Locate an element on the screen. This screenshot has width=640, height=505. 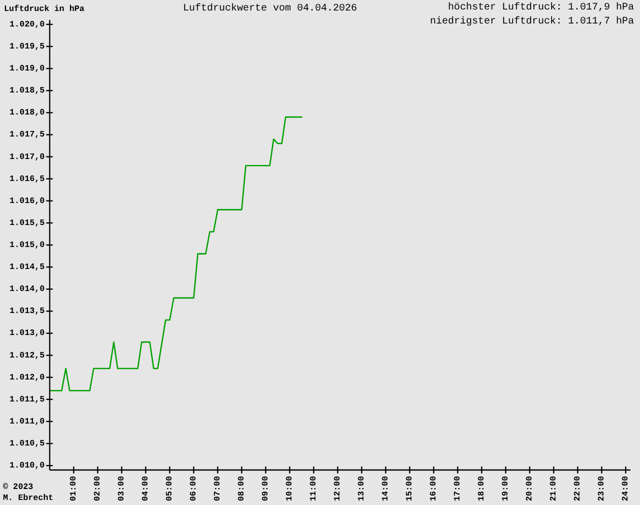
x-tick-label: 07:00 is located at coordinates (217, 489).